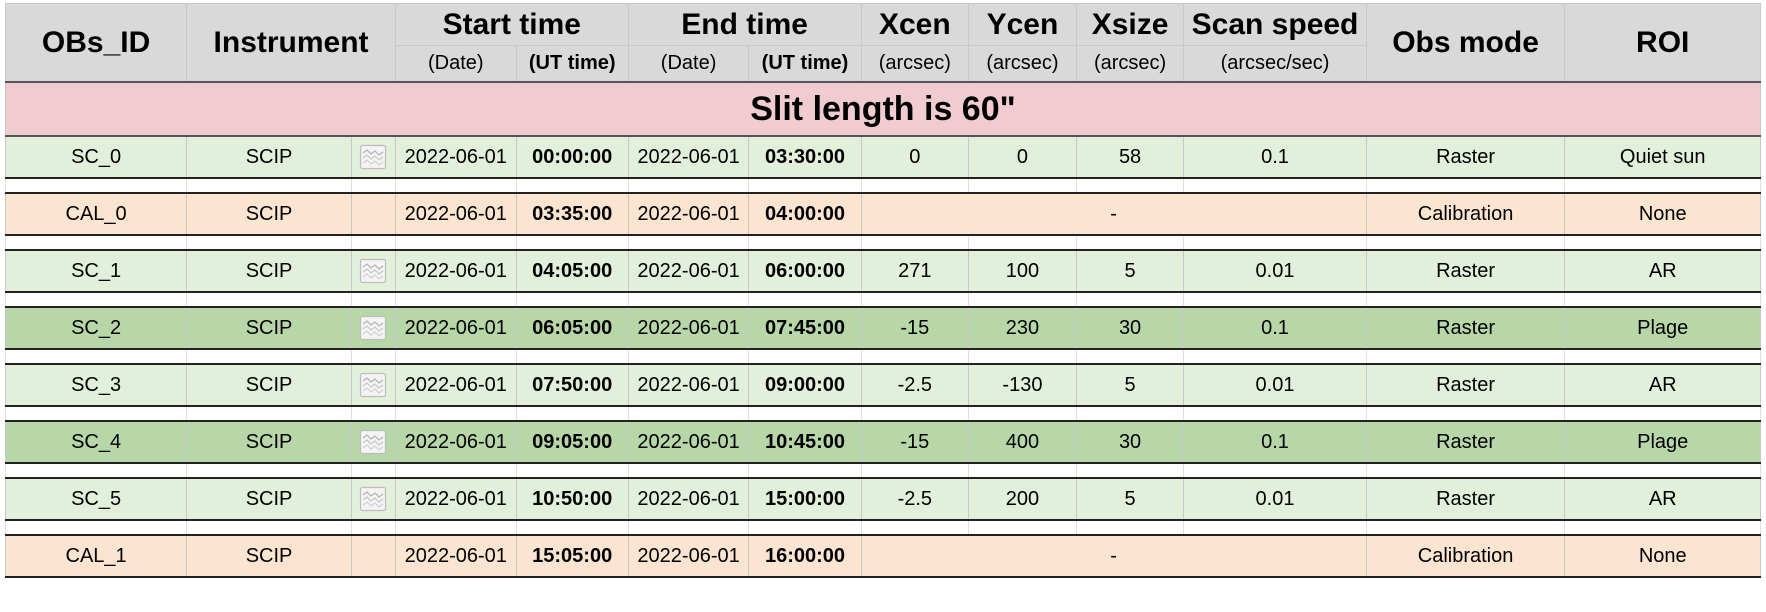 The width and height of the screenshot is (1766, 612). Describe the element at coordinates (805, 157) in the screenshot. I see `end-time-cell: 03:30:00` at that location.